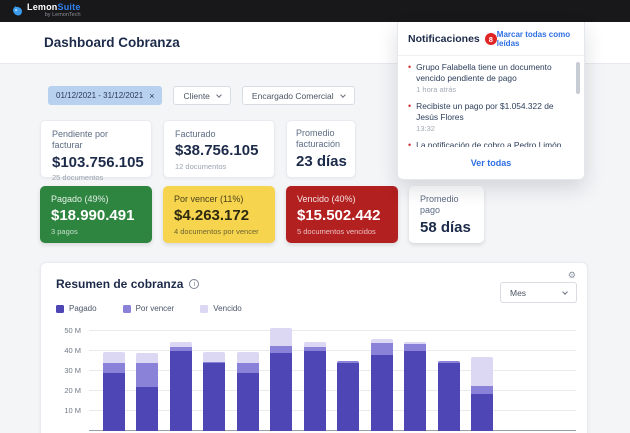 The image size is (630, 433). What do you see at coordinates (490, 39) in the screenshot?
I see `notification-count-badge: 8` at bounding box center [490, 39].